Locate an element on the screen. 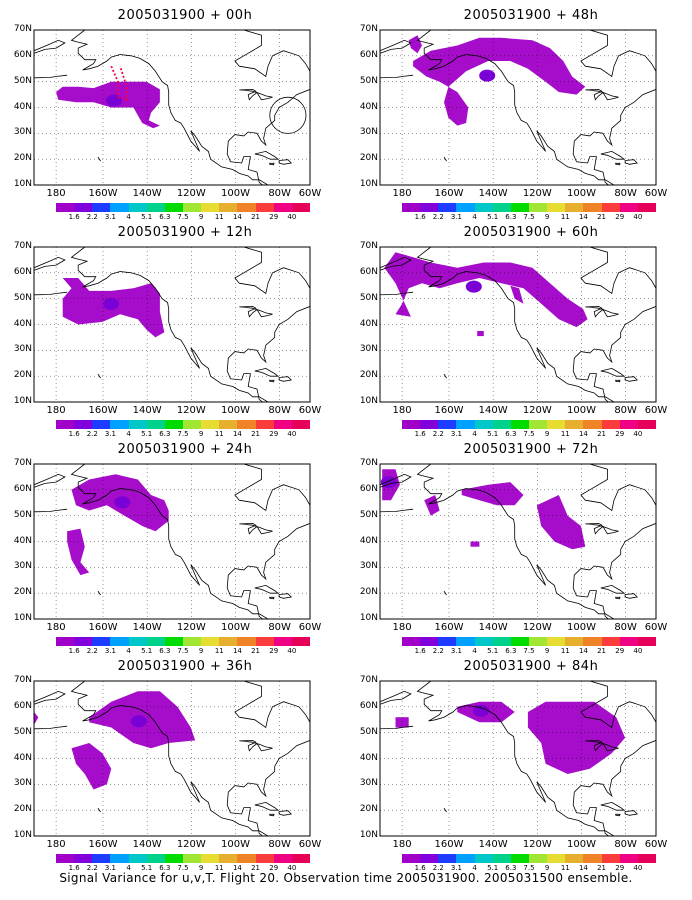 Image resolution: width=692 pixels, height=900 pixels. colorbar-label: 6.3 is located at coordinates (165, 651).